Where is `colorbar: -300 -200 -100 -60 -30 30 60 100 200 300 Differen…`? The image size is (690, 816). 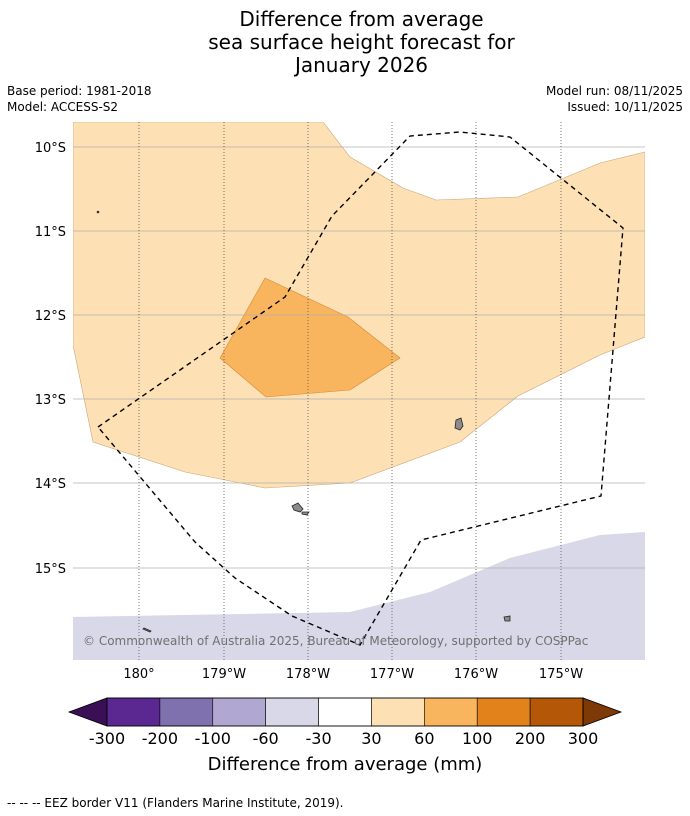 colorbar: -300 -200 -100 -60 -30 30 60 100 200 300 Differen… is located at coordinates (345, 736).